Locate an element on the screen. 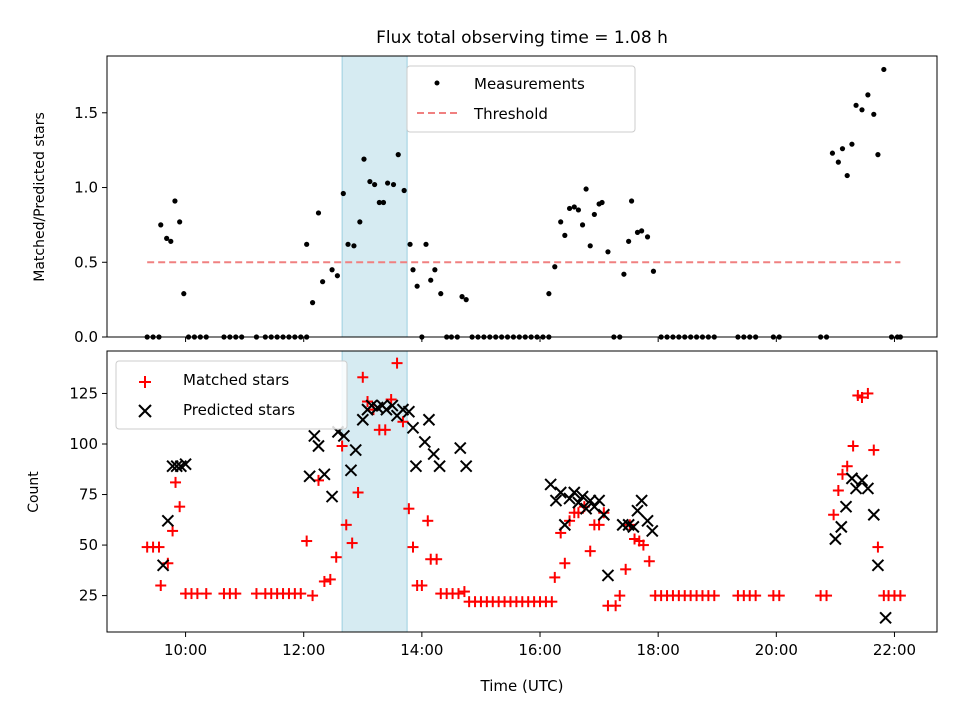 The height and width of the screenshot is (724, 960). legend-marker-predicted is located at coordinates (145, 411).